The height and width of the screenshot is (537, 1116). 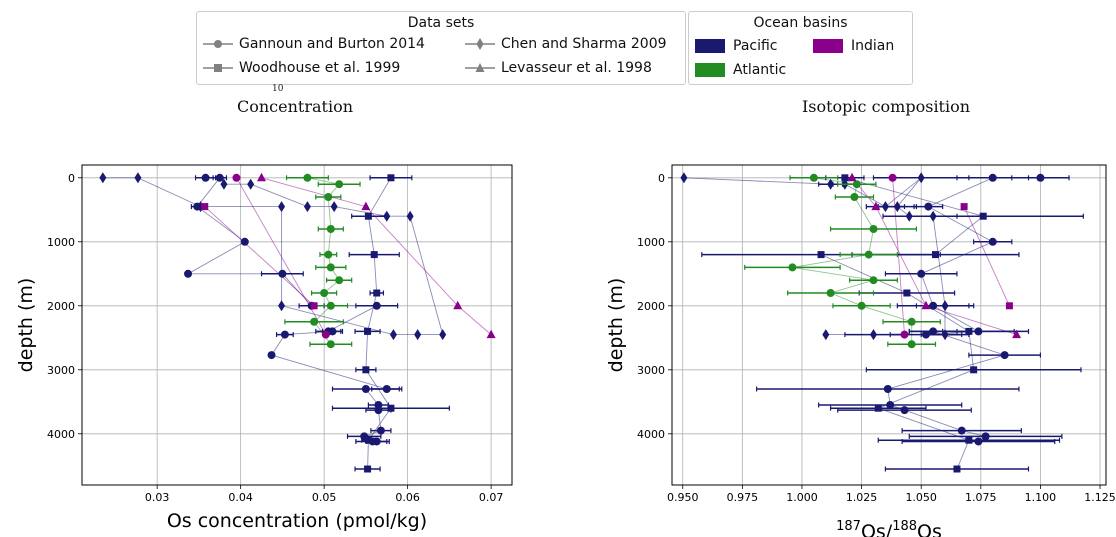 What do you see at coordinates (324, 497) in the screenshot?
I see `x-tick-label: 0.05` at bounding box center [324, 497].